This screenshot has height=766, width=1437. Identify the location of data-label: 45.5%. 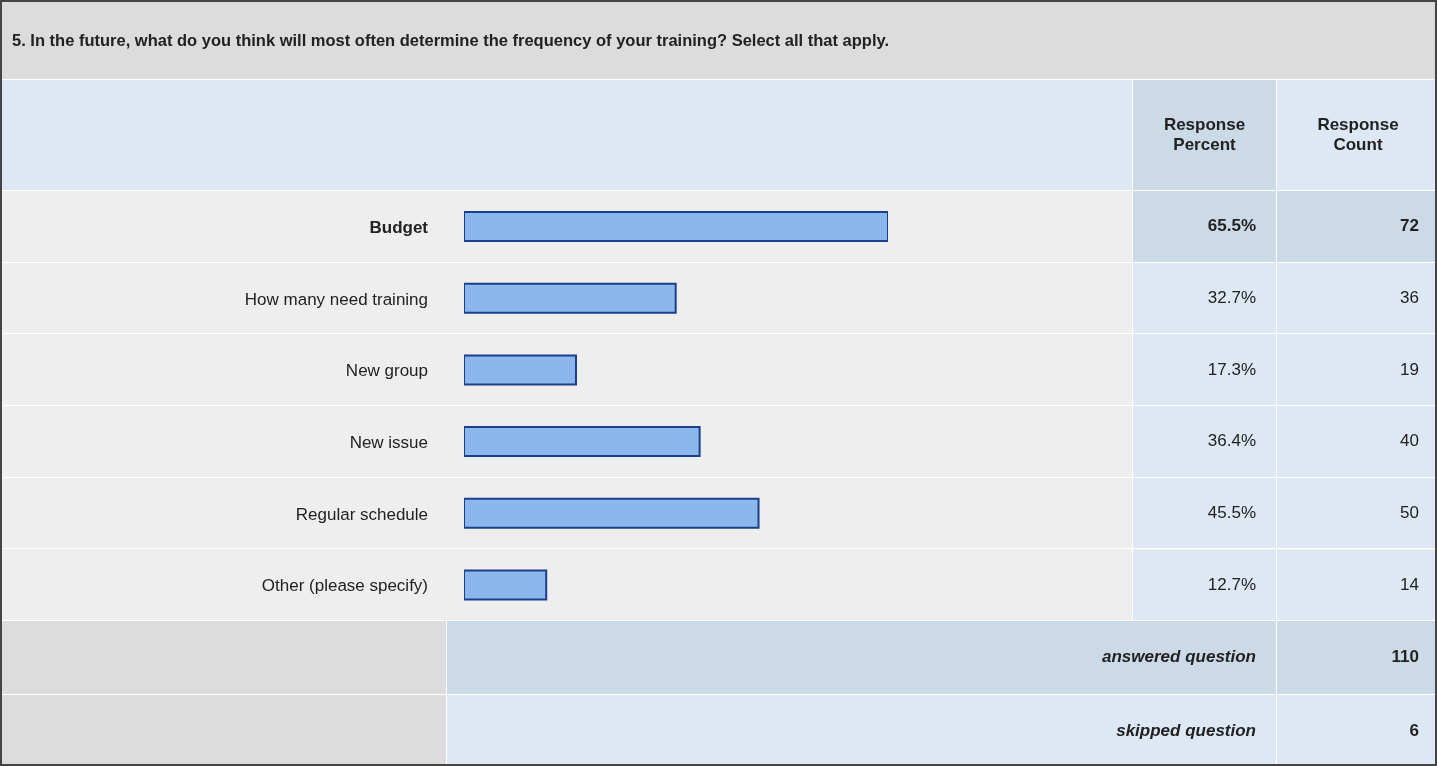
(1204, 513).